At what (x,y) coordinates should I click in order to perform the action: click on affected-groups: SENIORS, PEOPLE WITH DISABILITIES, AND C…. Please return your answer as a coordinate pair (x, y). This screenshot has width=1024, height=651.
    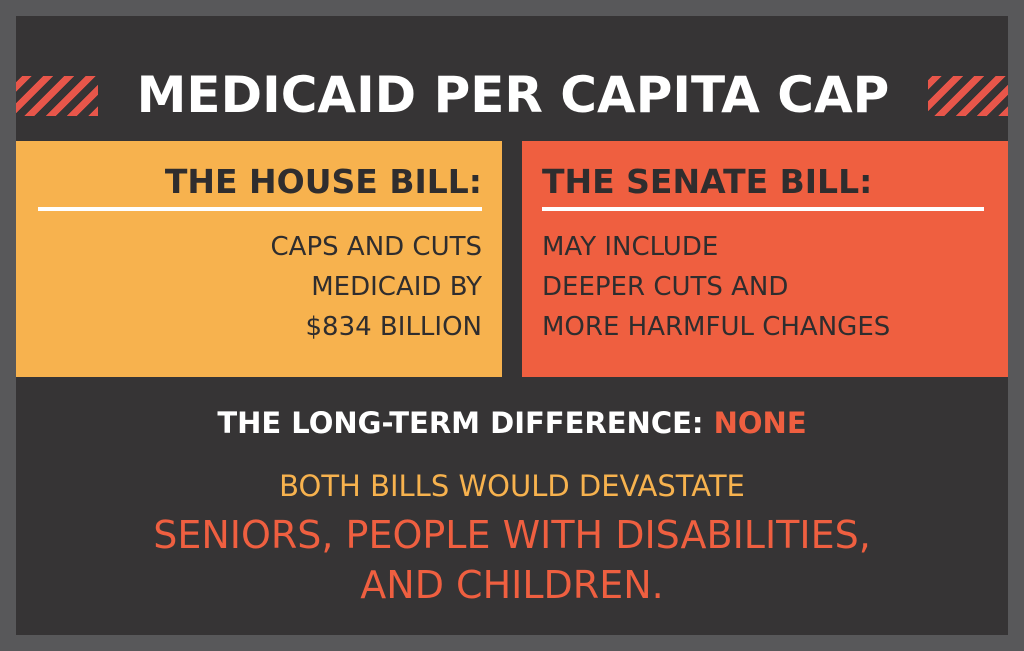
    Looking at the image, I should click on (512, 560).